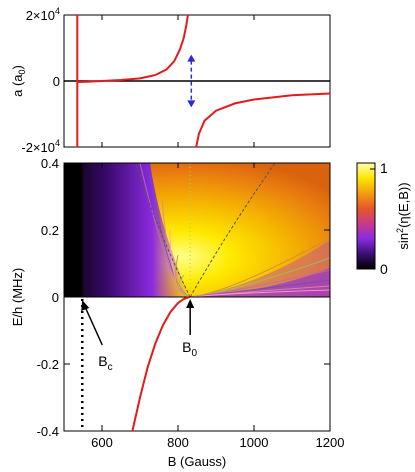 The width and height of the screenshot is (415, 472). I want to click on annotations: Bc B0, so click(139, 336).